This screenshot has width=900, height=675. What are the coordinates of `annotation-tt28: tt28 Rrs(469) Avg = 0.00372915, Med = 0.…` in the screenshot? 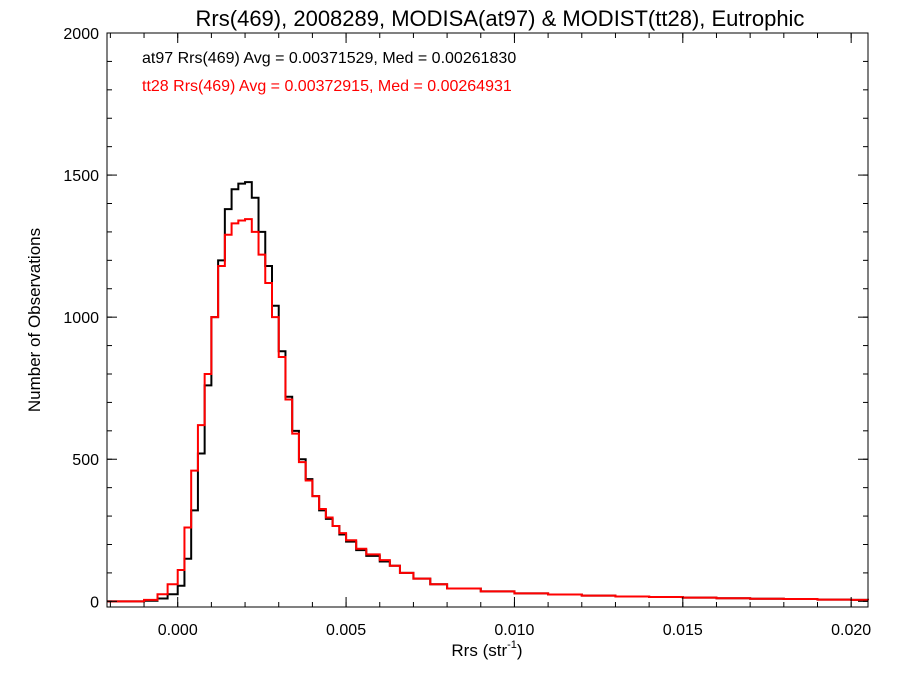 It's located at (327, 86).